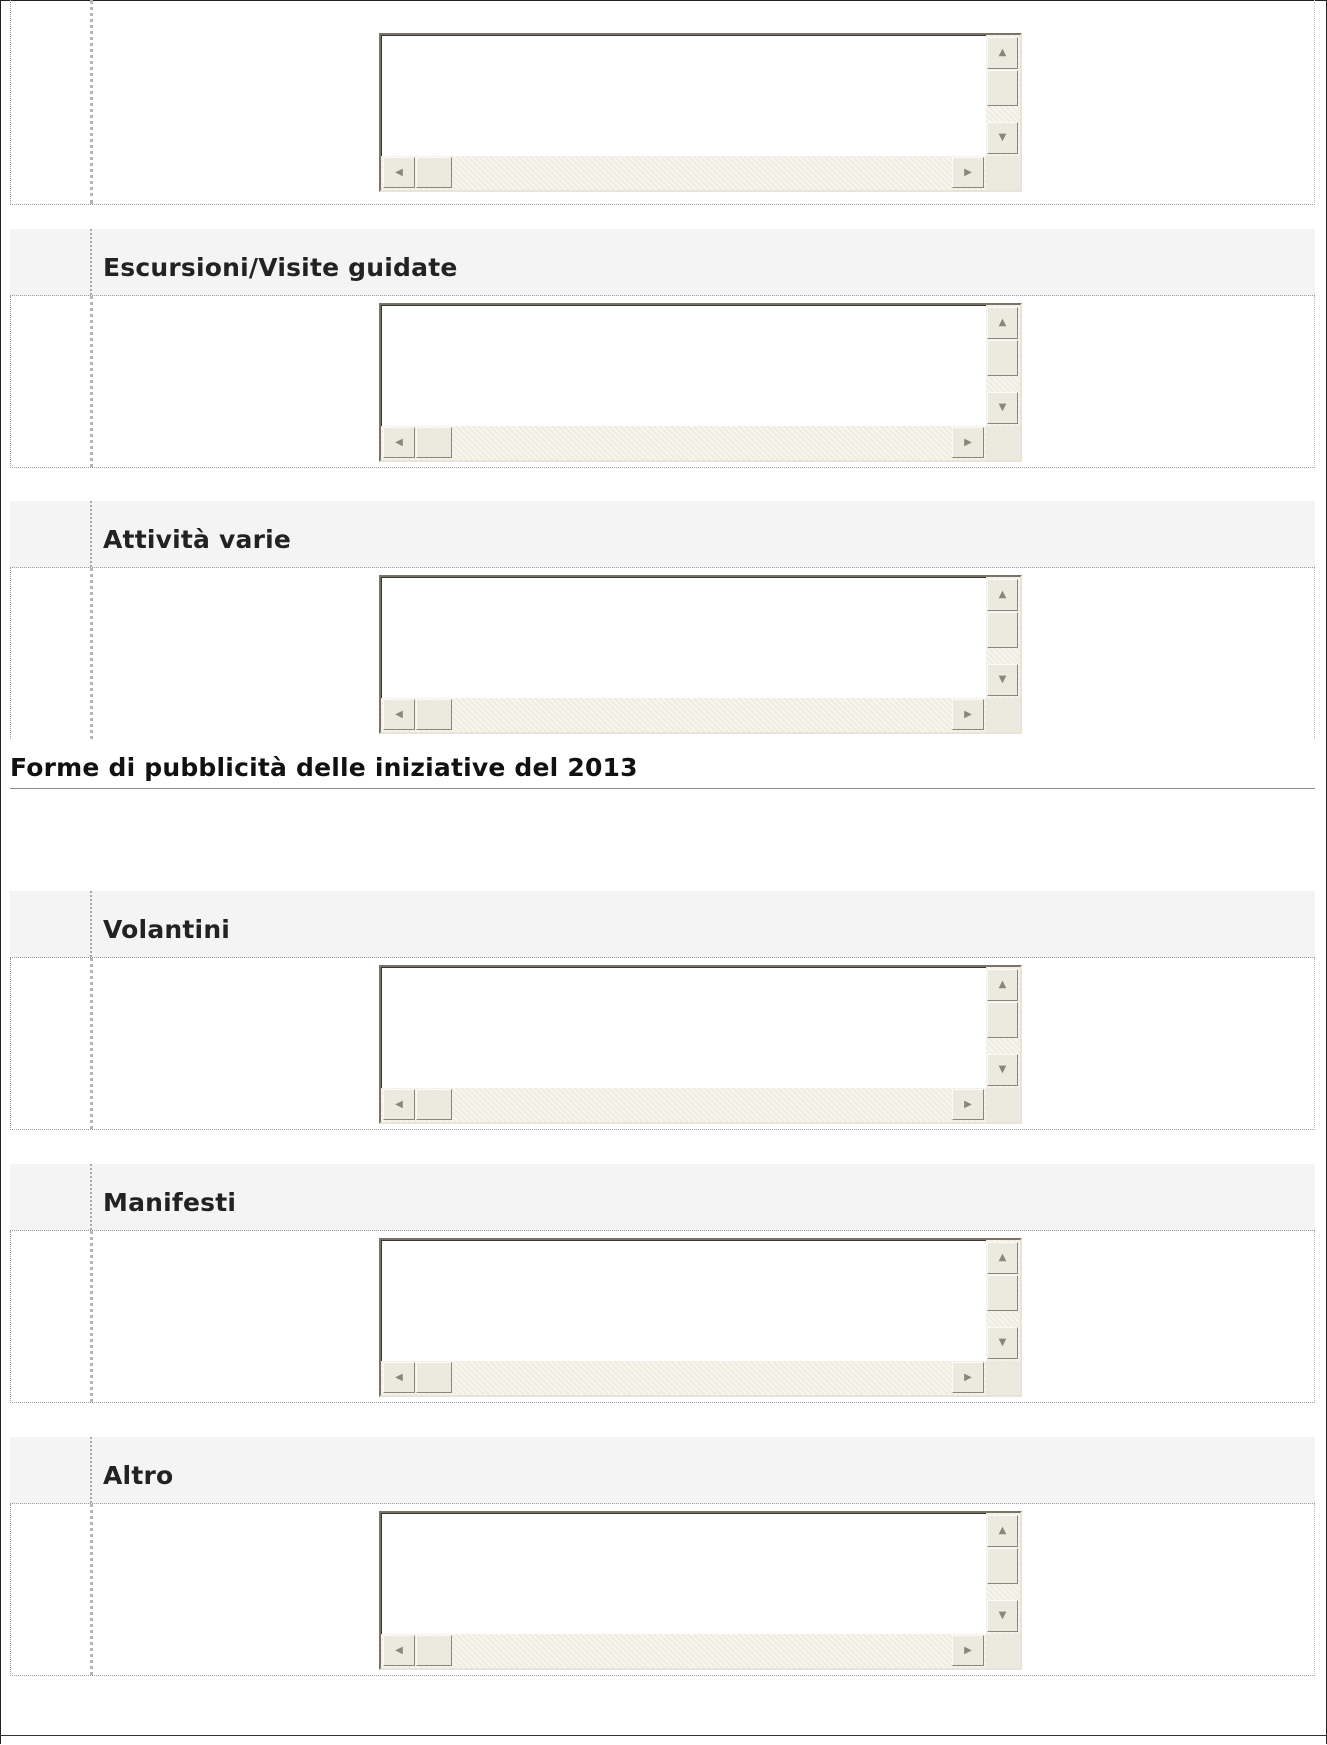 Image resolution: width=1327 pixels, height=1745 pixels. What do you see at coordinates (170, 1202) in the screenshot?
I see `field-label: Manifesti` at bounding box center [170, 1202].